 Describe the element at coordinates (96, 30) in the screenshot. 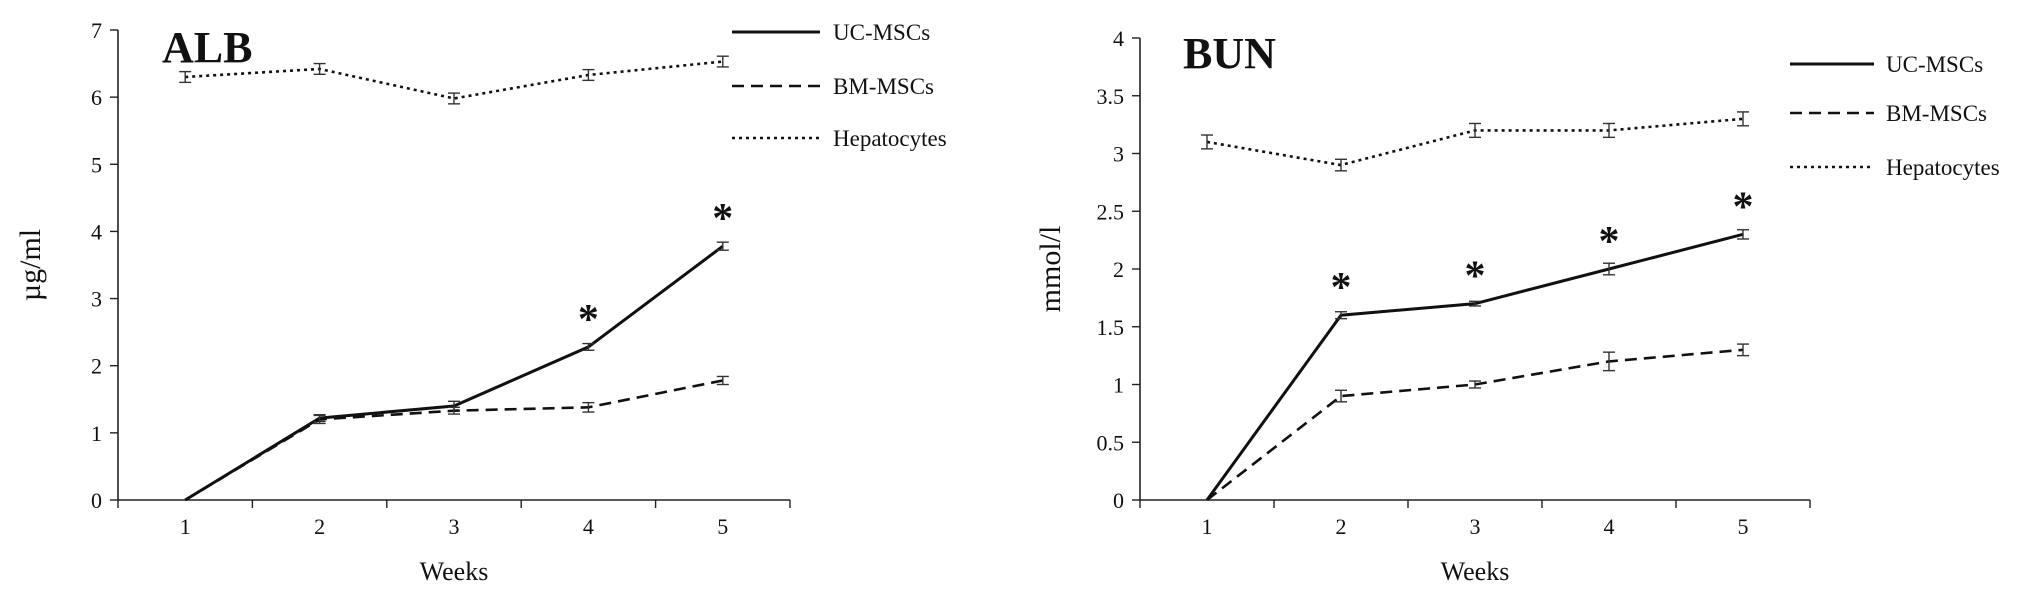

I see `y-tick-label: 7` at that location.